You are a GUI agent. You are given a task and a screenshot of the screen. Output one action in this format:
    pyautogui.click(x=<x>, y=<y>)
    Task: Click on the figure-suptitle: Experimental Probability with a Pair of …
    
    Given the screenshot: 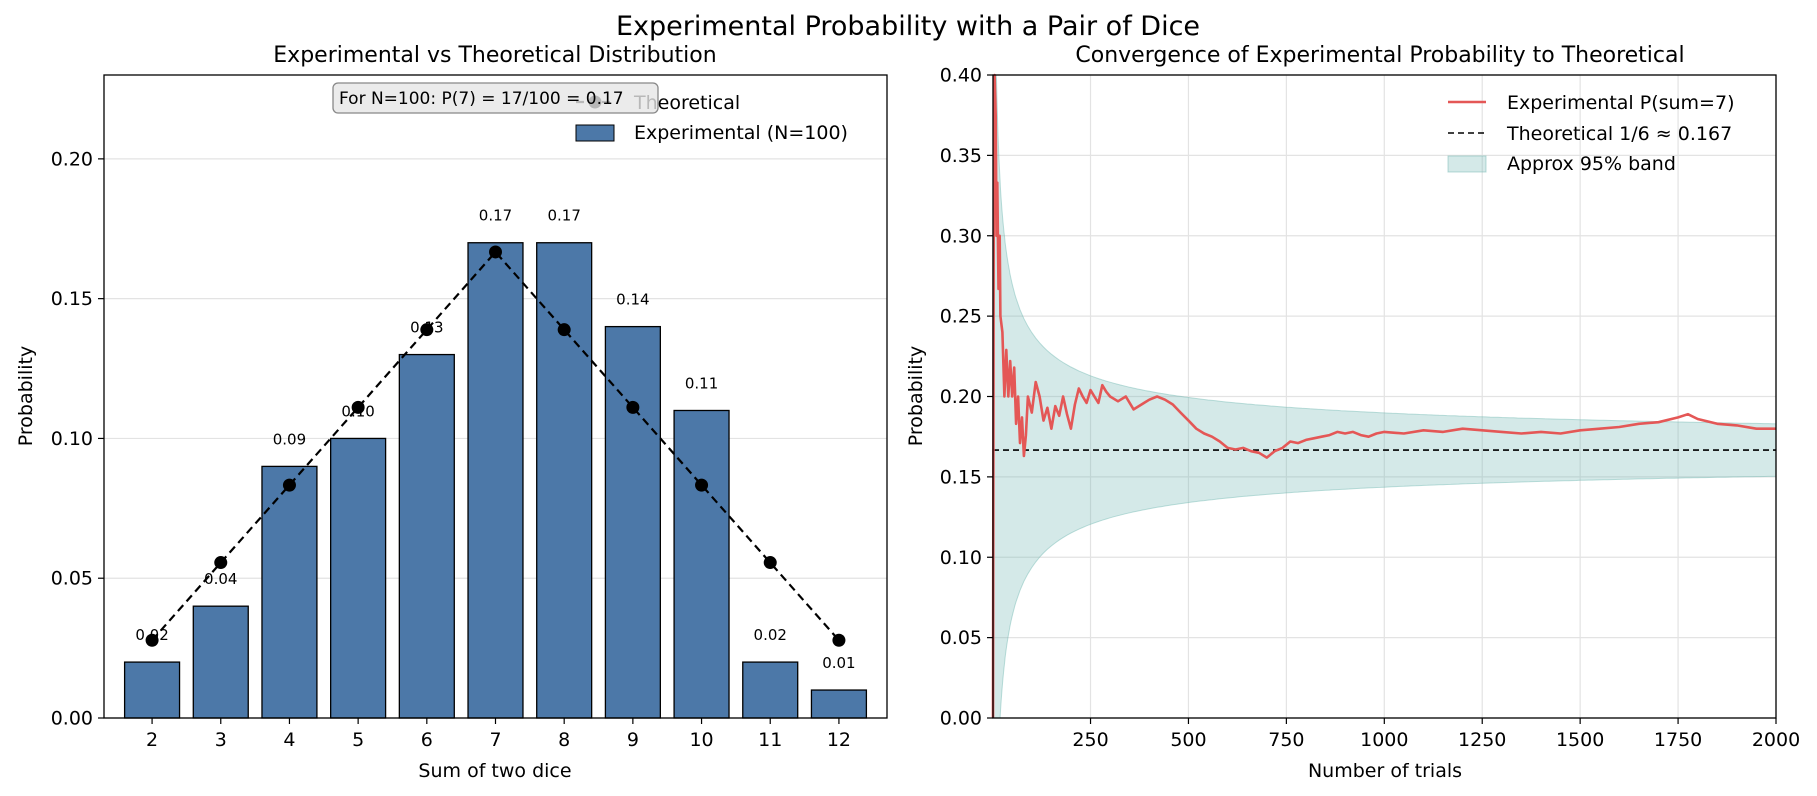 What is the action you would take?
    pyautogui.click(x=908, y=26)
    